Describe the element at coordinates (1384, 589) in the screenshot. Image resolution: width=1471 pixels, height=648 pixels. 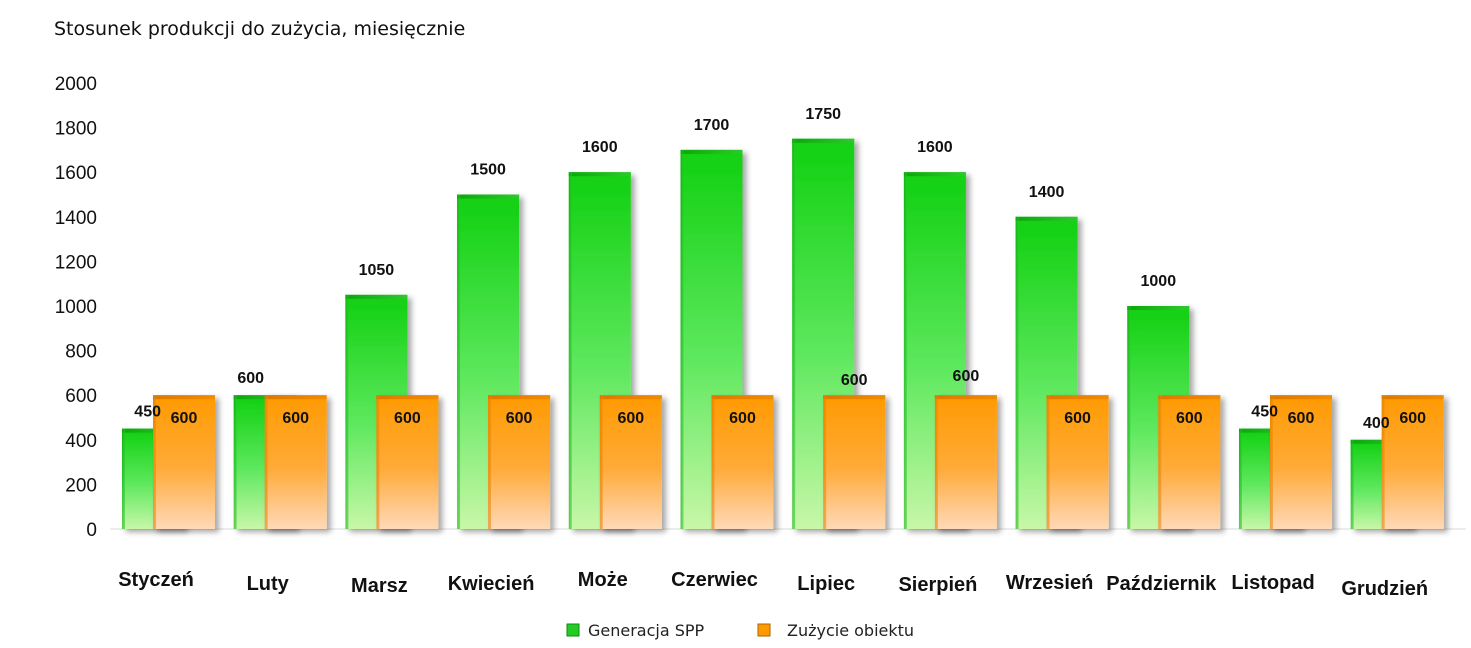
I see `x-tick-label: Grudzień` at that location.